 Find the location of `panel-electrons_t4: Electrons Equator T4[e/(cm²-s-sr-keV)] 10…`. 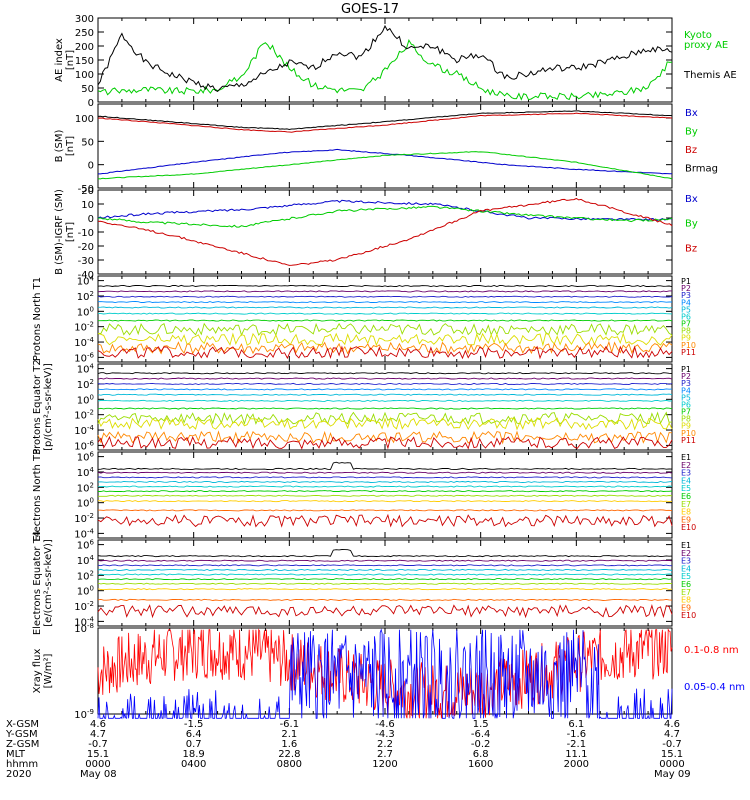

panel-electrons_t4: Electrons Equator T4[e/(cm²-s-sr-keV)] 10… is located at coordinates (364, 583).